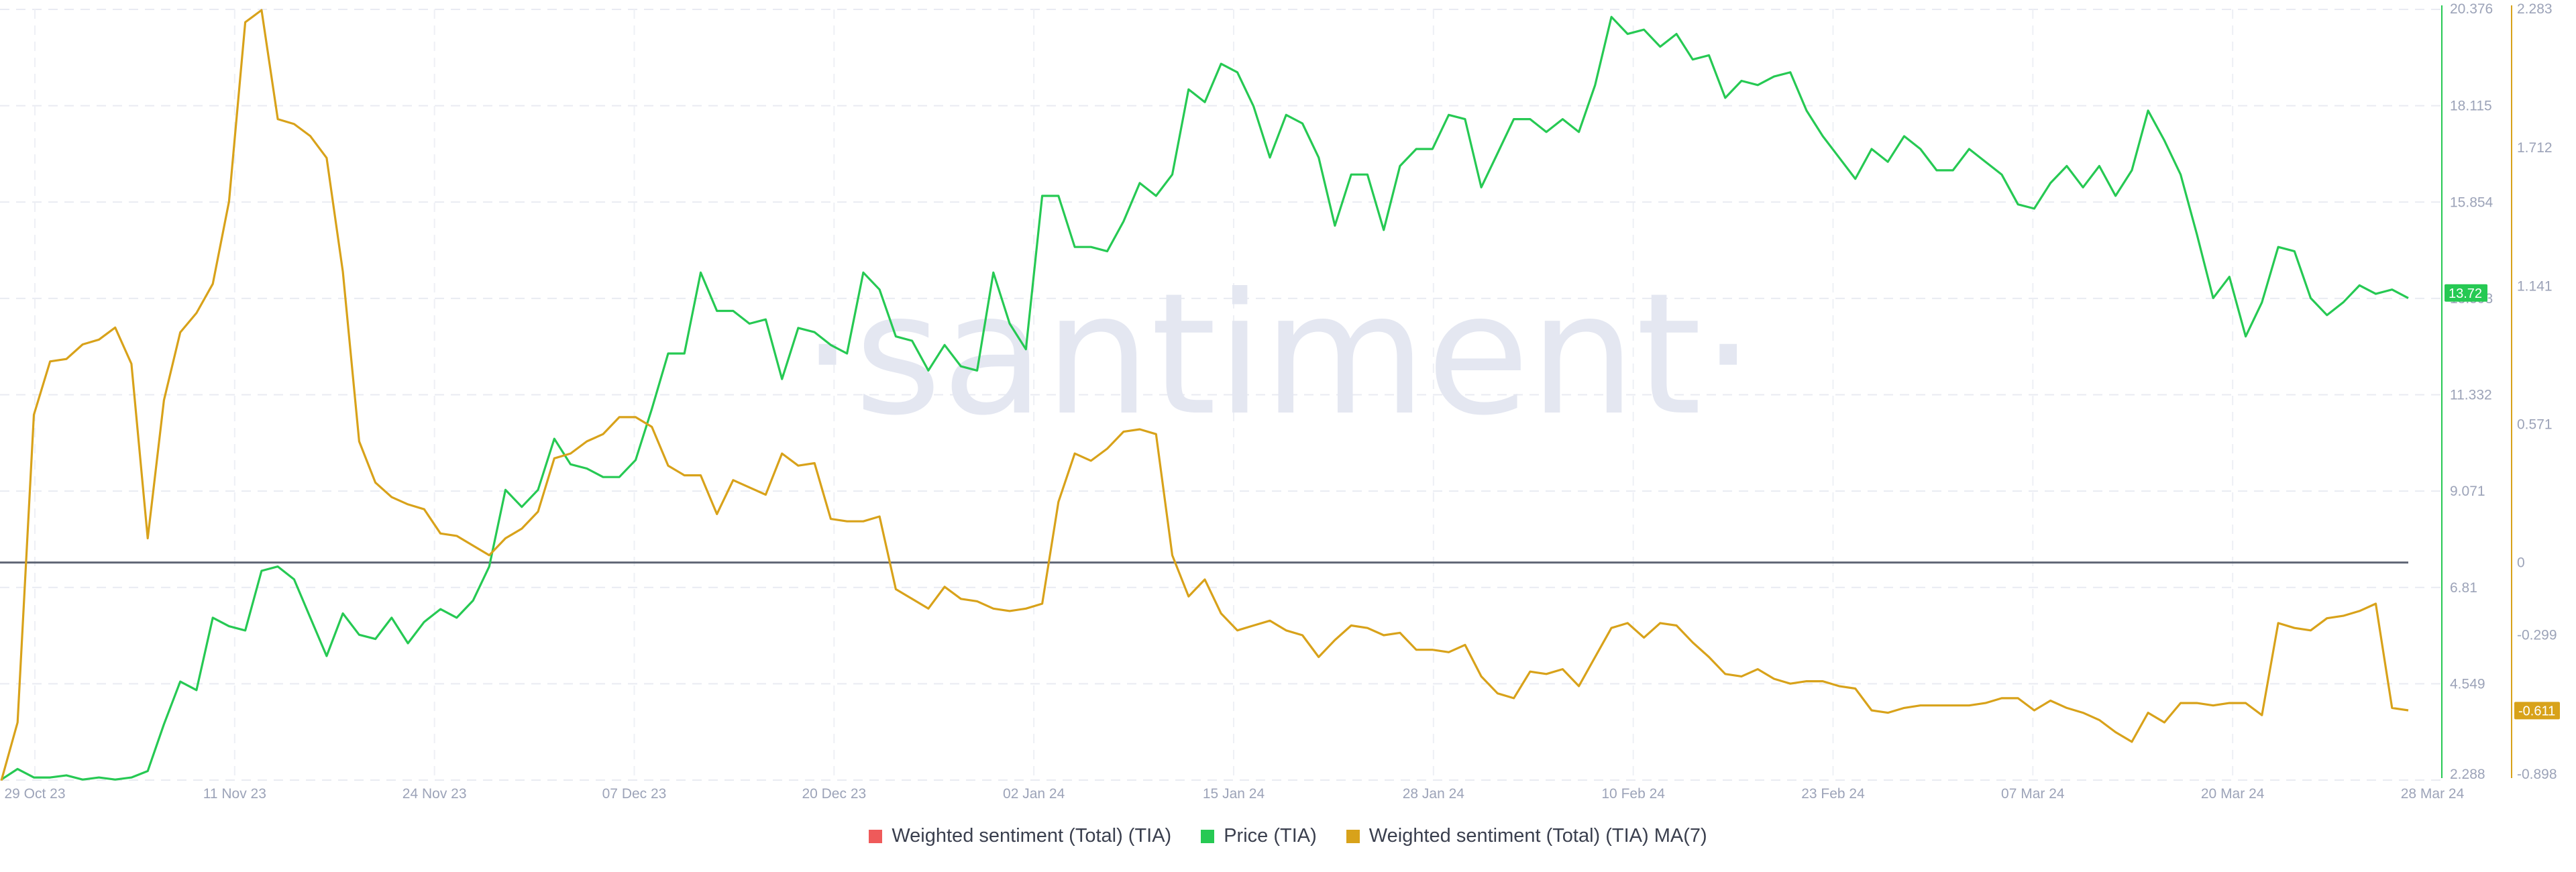  I want to click on sentiment-tick-label: 2.283, so click(2535, 9).